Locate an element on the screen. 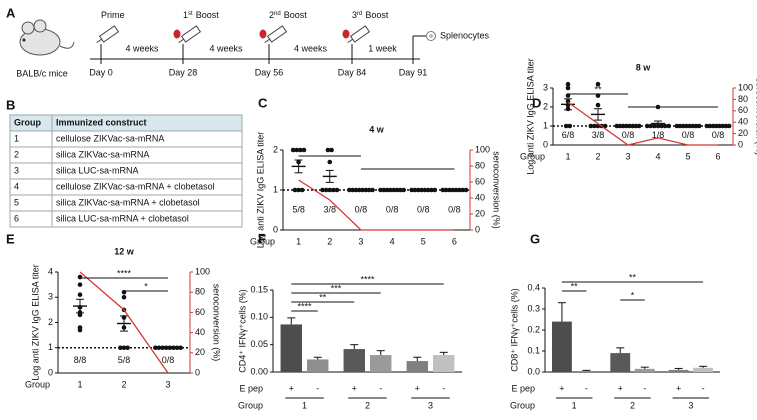 This screenshot has height=420, width=757. count-label: 5/8 is located at coordinates (298, 209).